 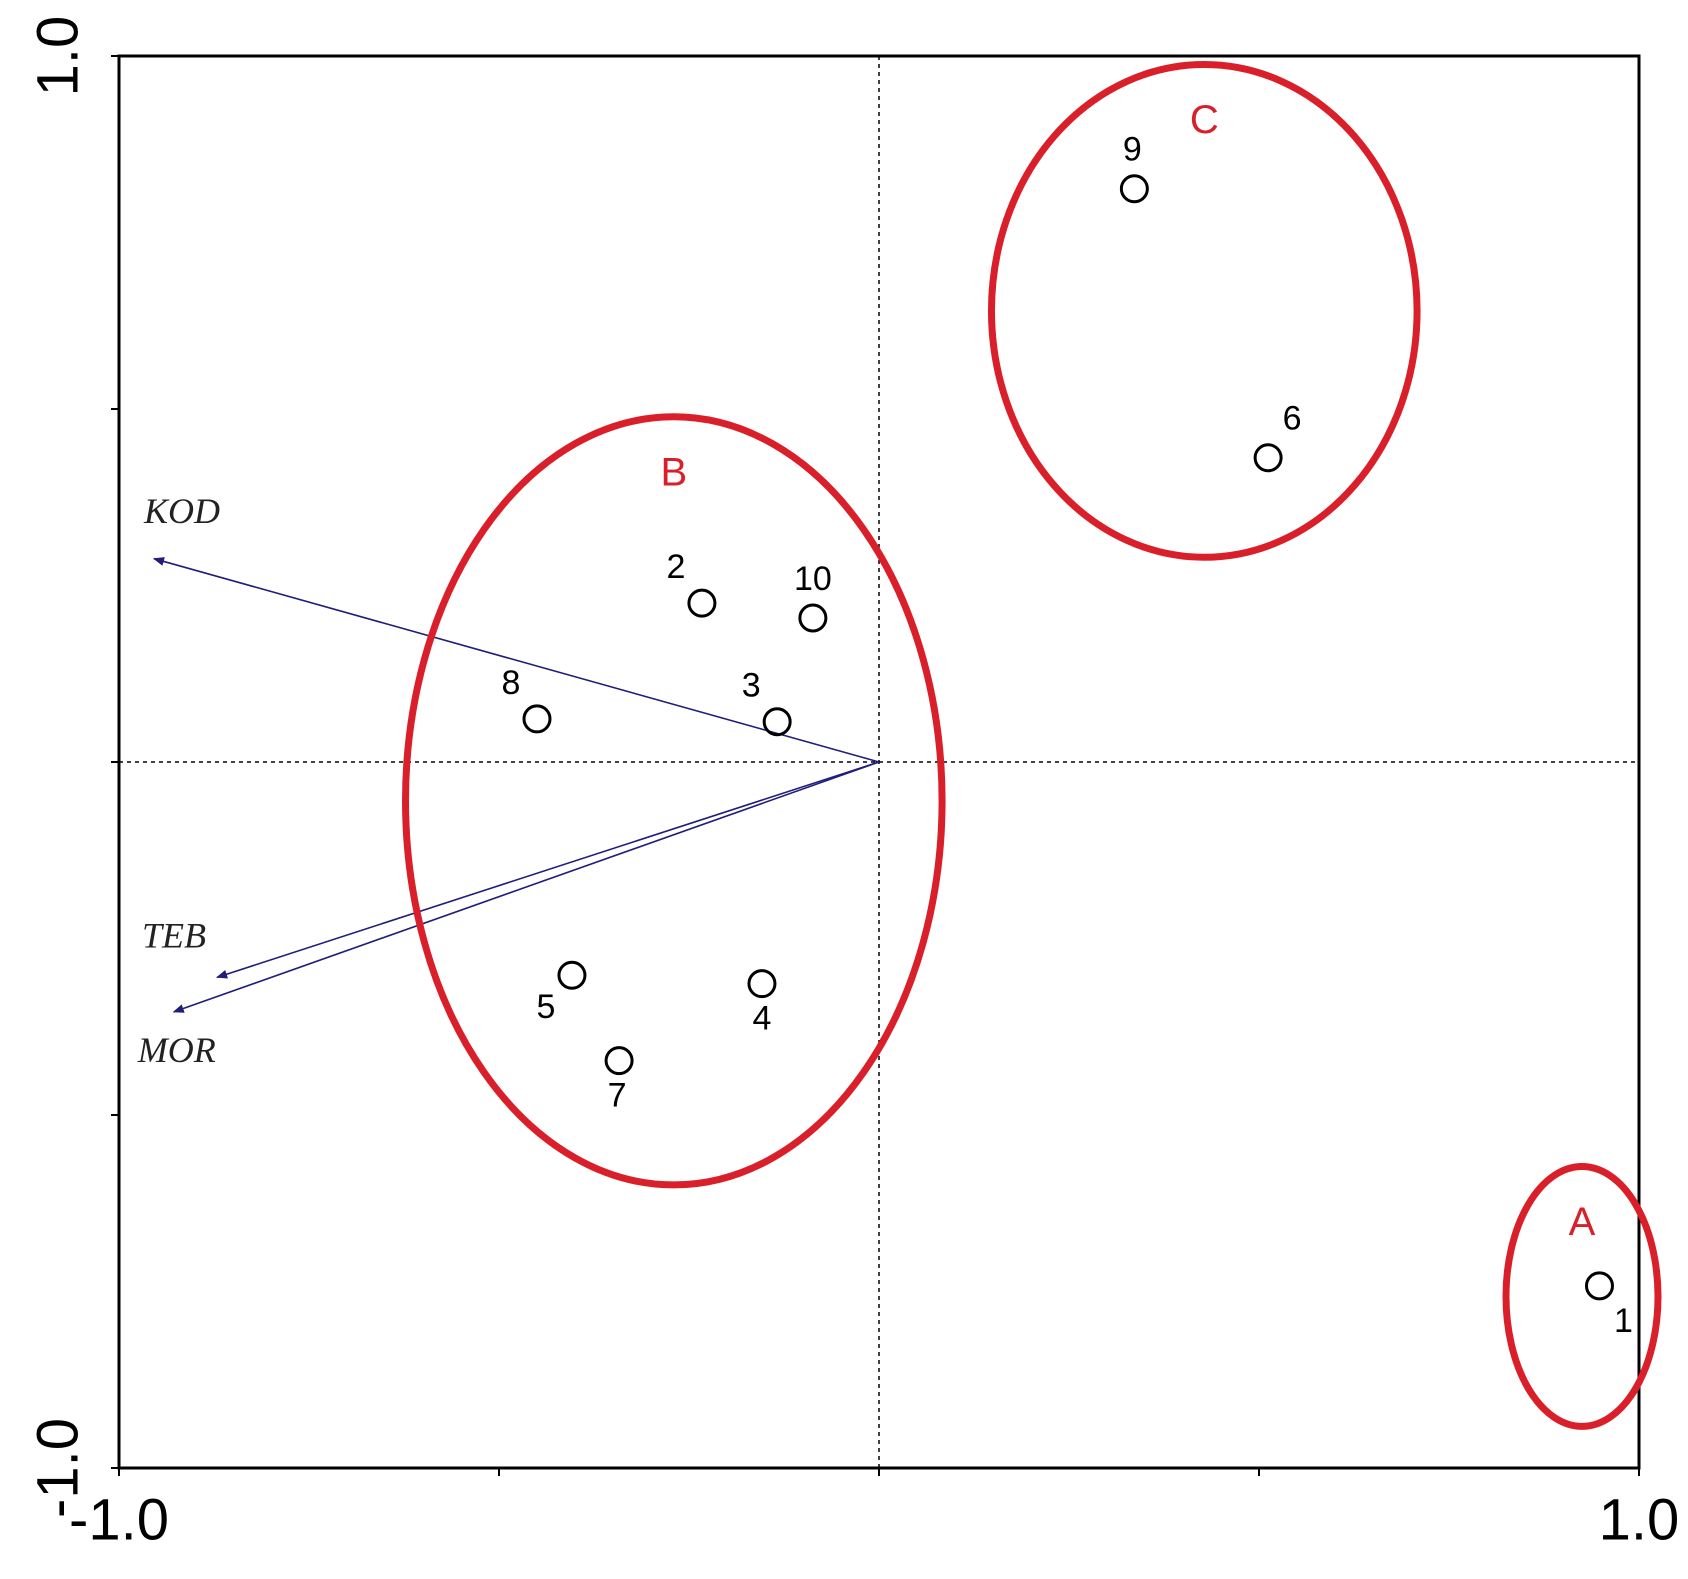 What do you see at coordinates (1132, 150) in the screenshot?
I see `point-label: 9` at bounding box center [1132, 150].